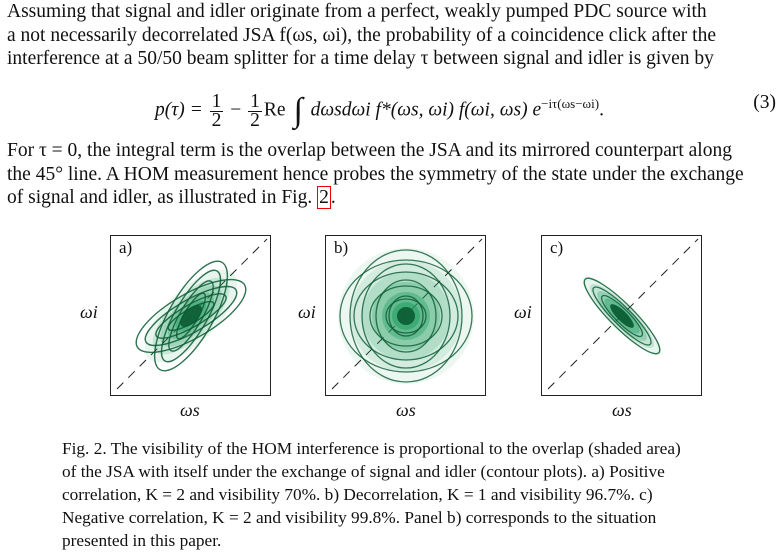  Describe the element at coordinates (601, 110) in the screenshot. I see `equation-end: .` at that location.